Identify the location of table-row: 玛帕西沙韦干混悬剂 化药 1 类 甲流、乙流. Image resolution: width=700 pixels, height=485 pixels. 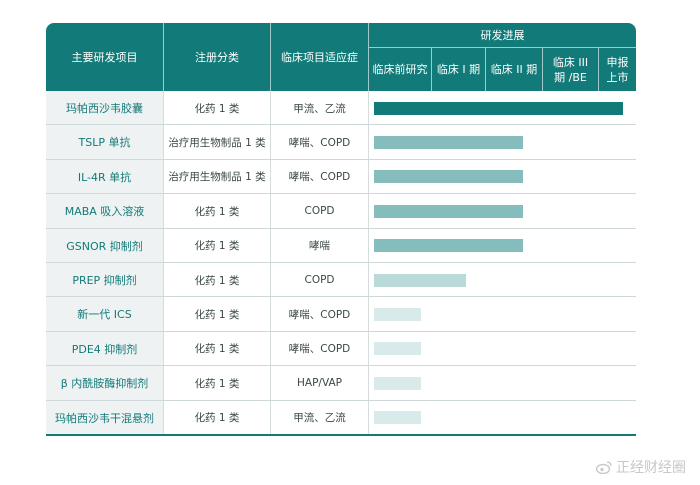
(341, 417).